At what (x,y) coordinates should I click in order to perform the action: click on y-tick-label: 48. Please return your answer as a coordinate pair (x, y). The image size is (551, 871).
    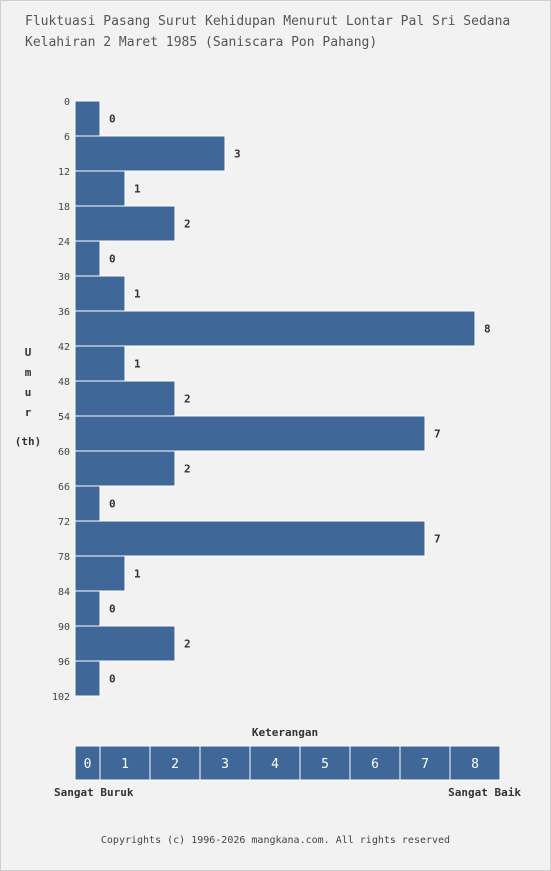
    Looking at the image, I should click on (64, 382).